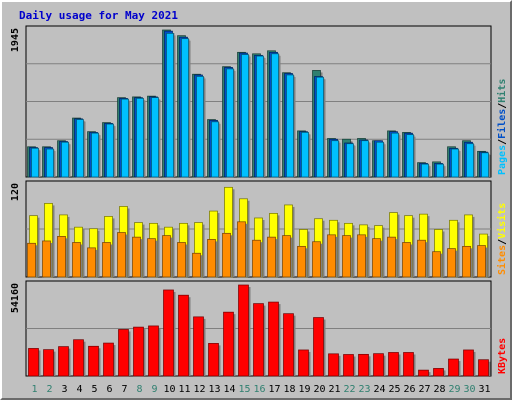 The height and width of the screenshot is (400, 512). I want to click on day-label-30: 30, so click(469, 389).